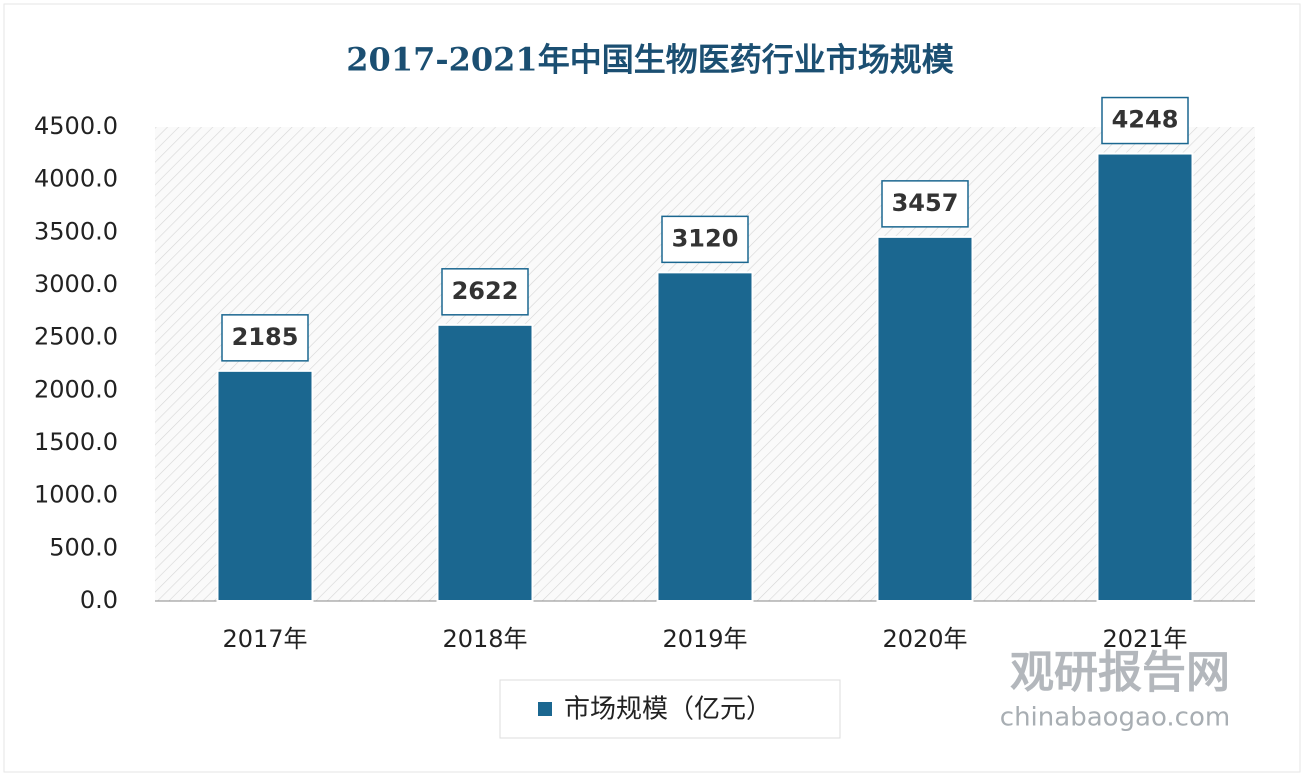 The height and width of the screenshot is (780, 1304). What do you see at coordinates (76, 389) in the screenshot?
I see `y-tick-label: 2000.0` at bounding box center [76, 389].